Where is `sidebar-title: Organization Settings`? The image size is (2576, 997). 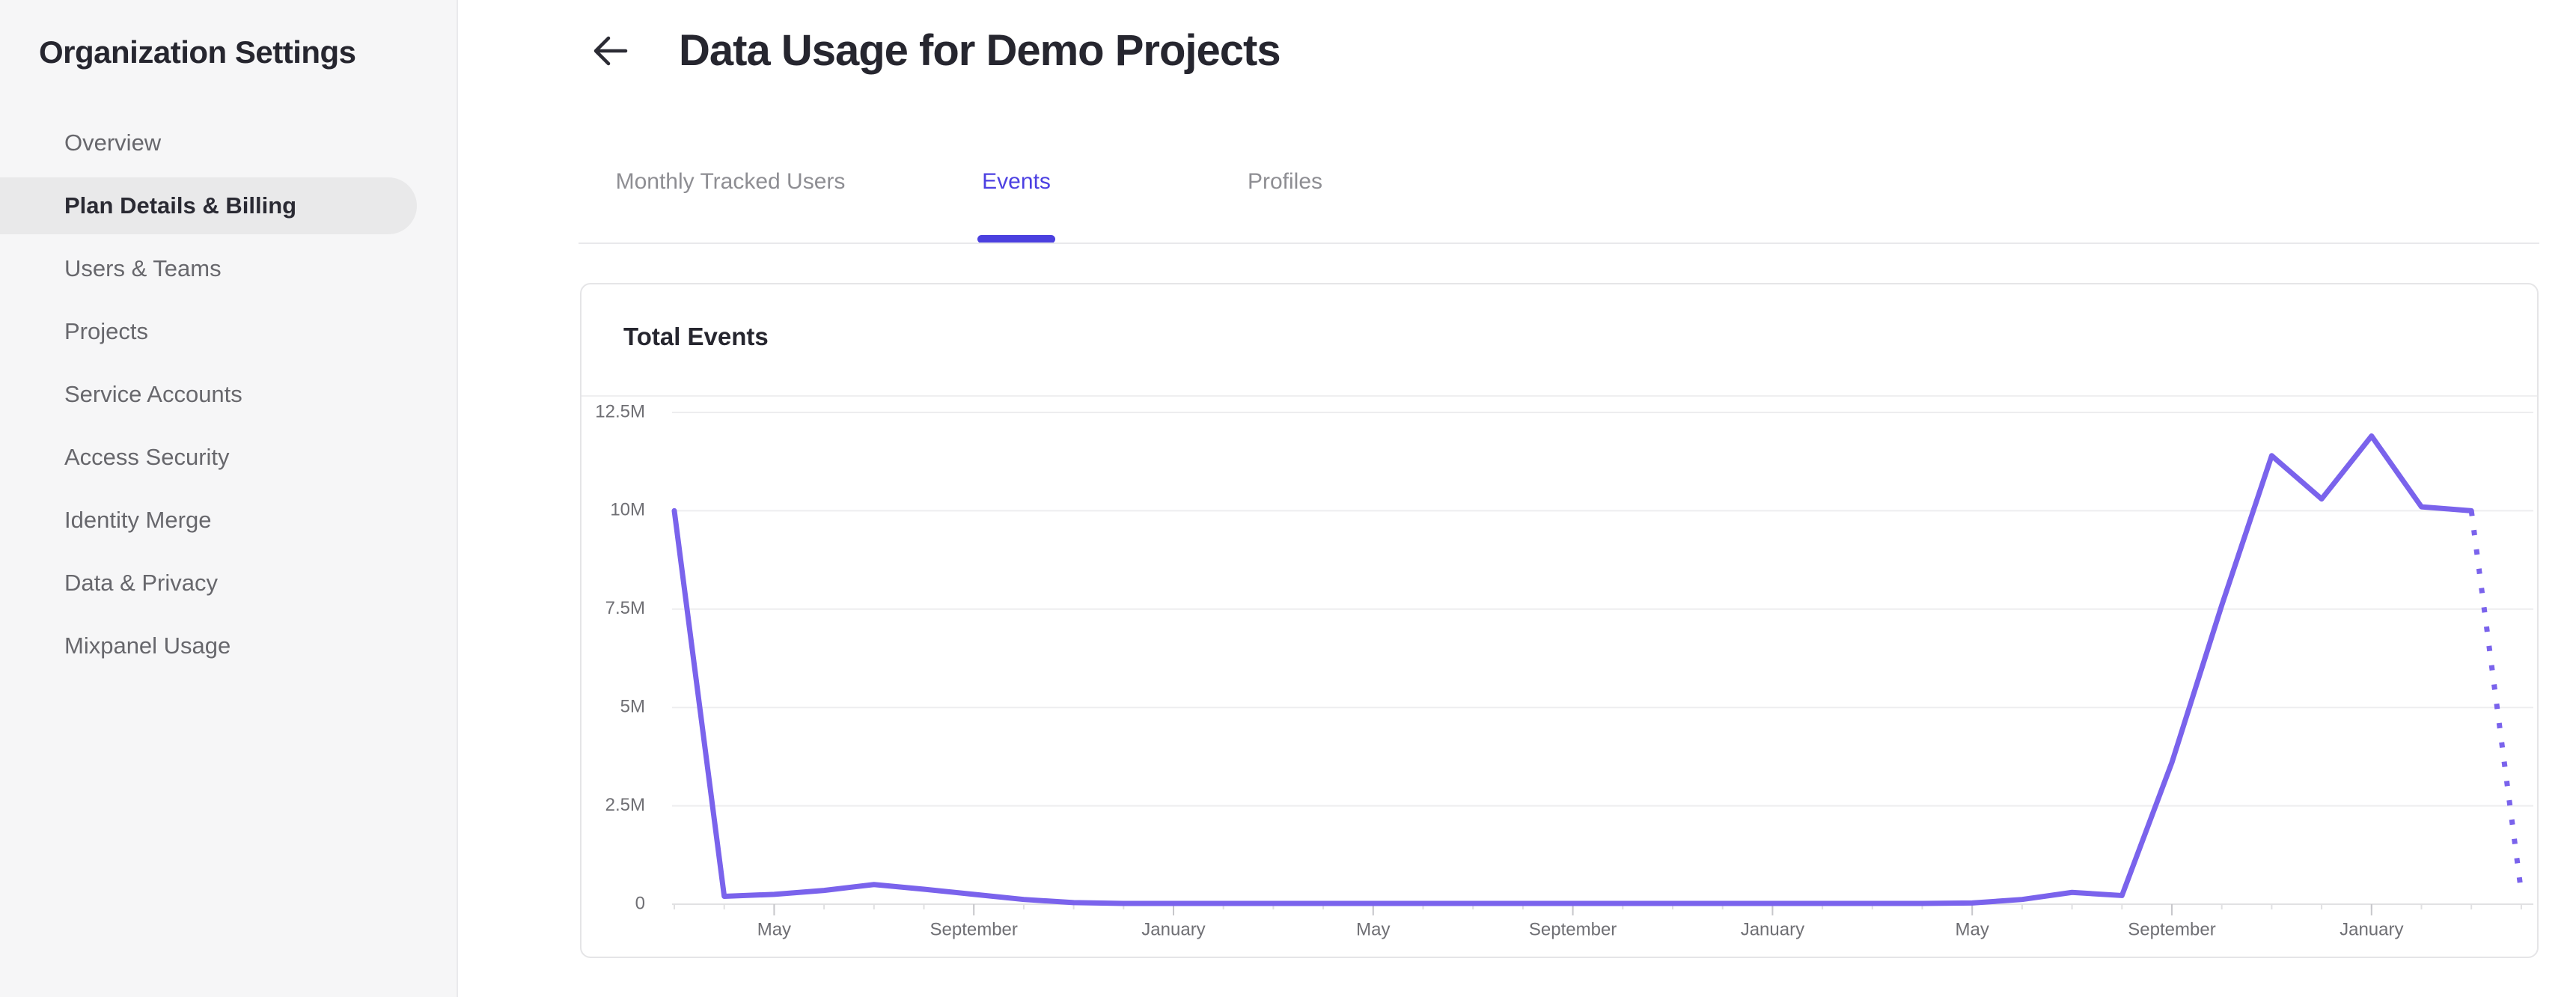 sidebar-title: Organization Settings is located at coordinates (197, 52).